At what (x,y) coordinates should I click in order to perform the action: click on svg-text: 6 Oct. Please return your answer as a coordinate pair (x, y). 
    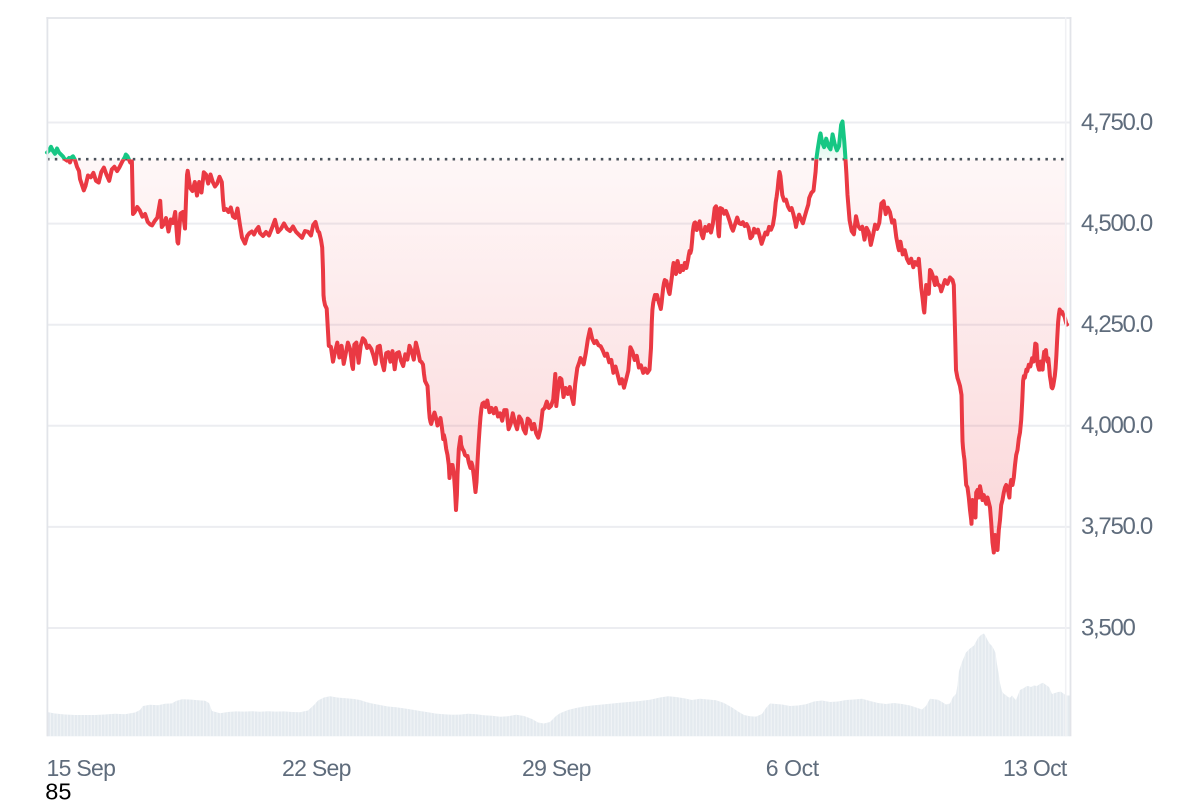
    Looking at the image, I should click on (793, 768).